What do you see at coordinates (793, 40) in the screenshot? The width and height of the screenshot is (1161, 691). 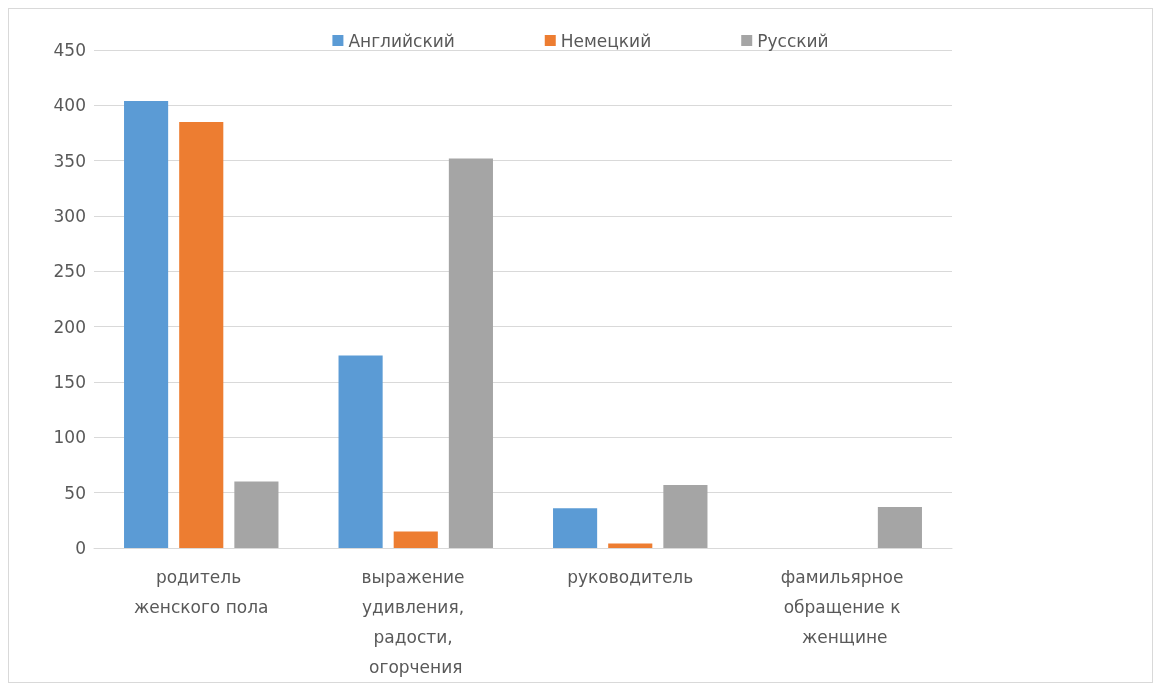 I see `legend-label: Русский` at bounding box center [793, 40].